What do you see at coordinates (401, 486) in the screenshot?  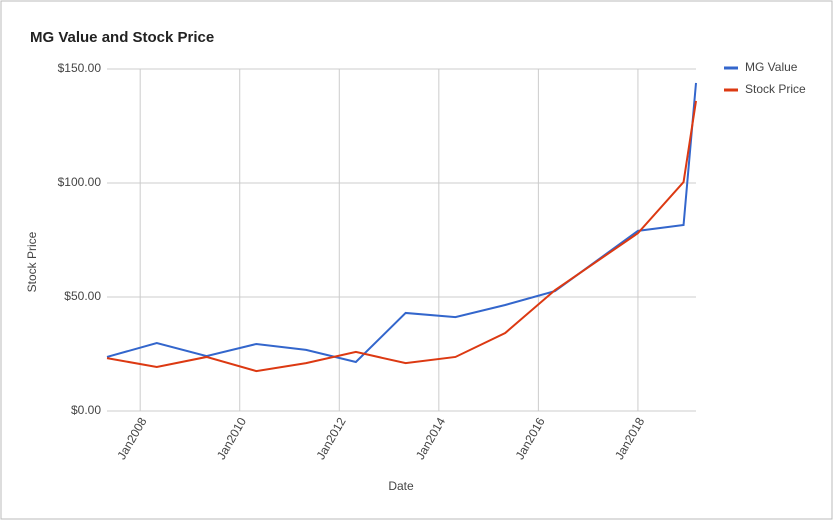 I see `x-axis-title: Date` at bounding box center [401, 486].